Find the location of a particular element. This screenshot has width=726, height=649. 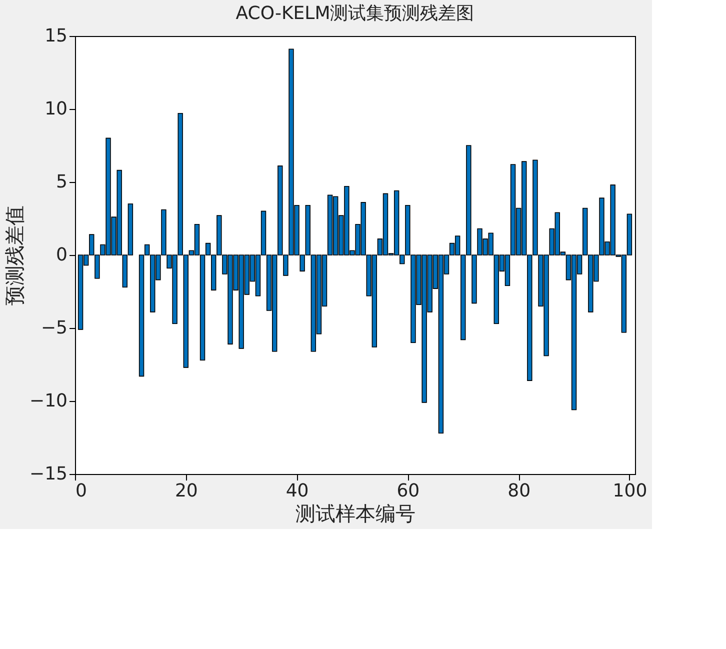

x-tick-label: 80 is located at coordinates (519, 491).